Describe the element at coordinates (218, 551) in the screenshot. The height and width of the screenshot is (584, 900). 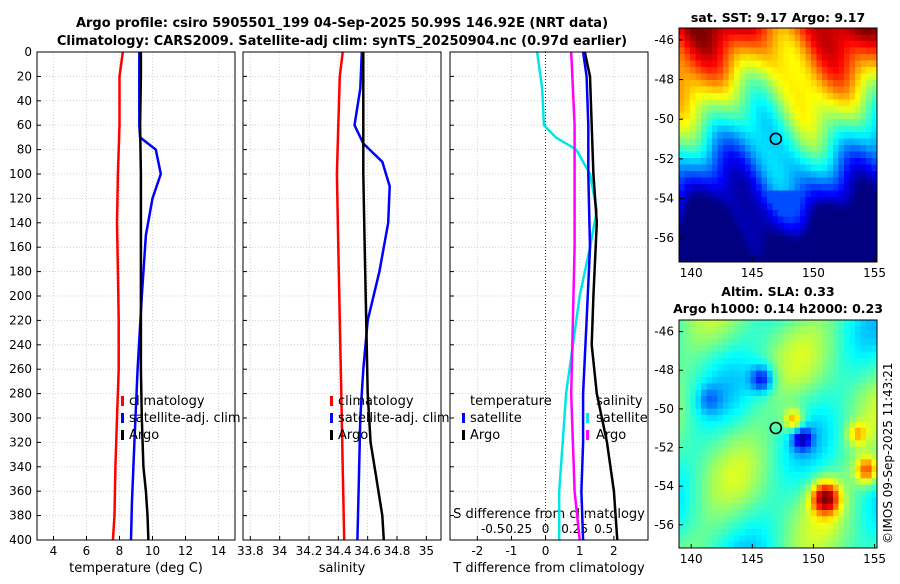
I see `x-tick-label: 14` at that location.